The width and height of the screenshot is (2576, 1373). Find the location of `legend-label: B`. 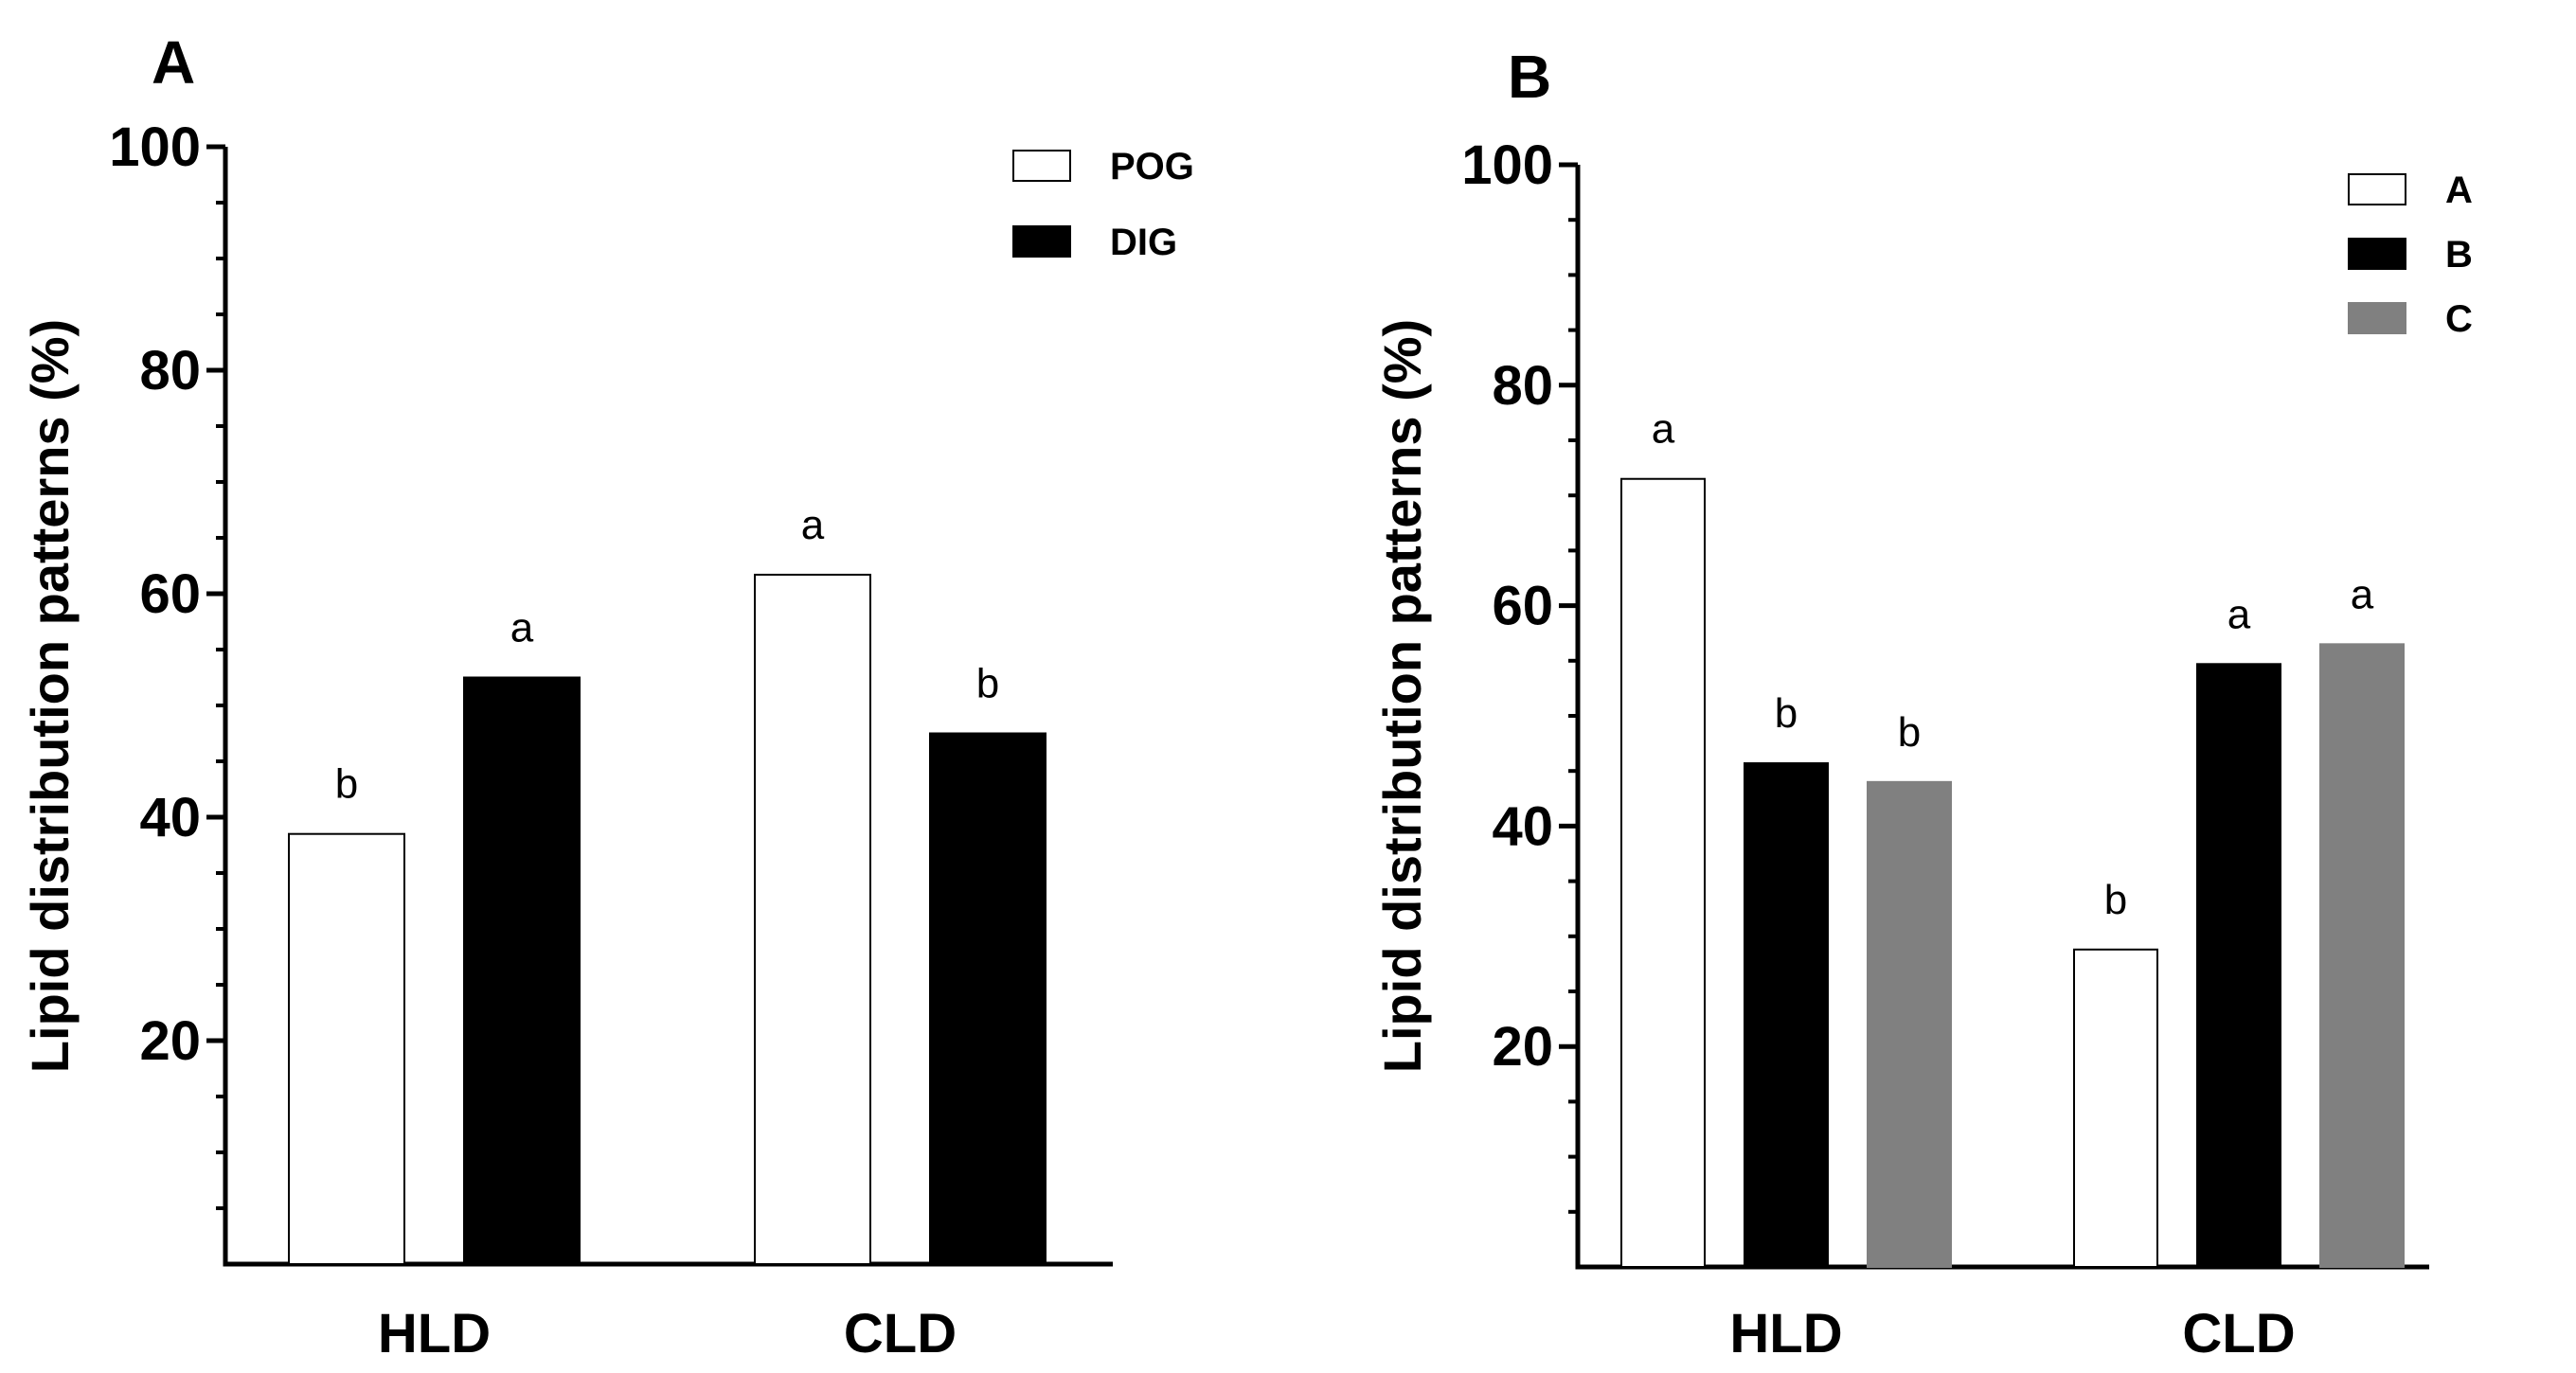

legend-label: B is located at coordinates (2459, 255).